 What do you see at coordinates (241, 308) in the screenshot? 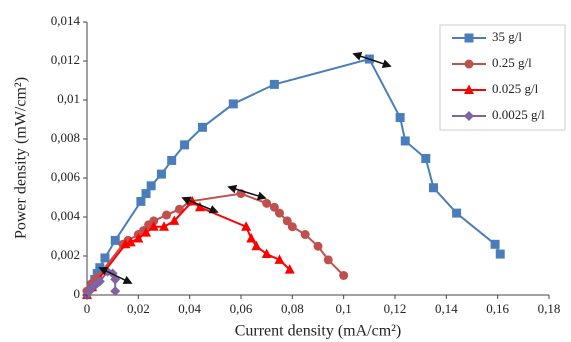
I see `x-tick-label: 0,06` at bounding box center [241, 308].